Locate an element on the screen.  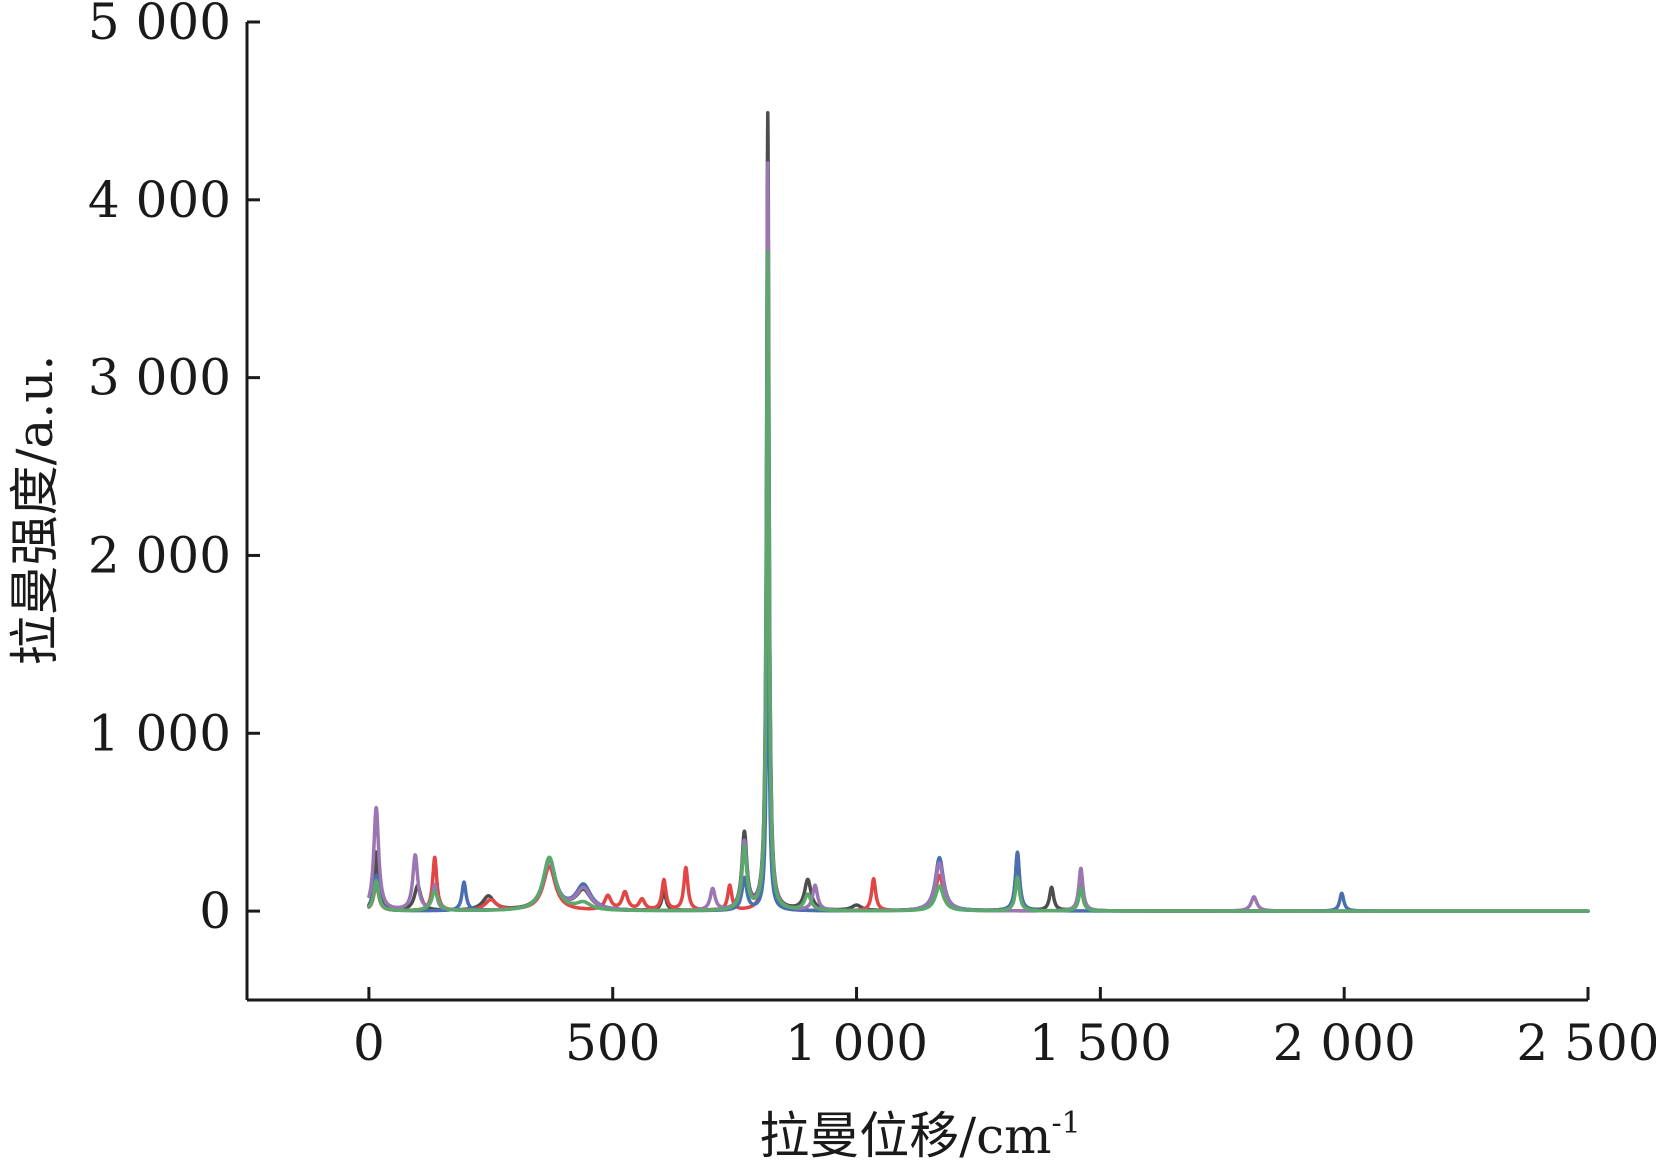
x-axis-title: 拉曼位移/cm-1 is located at coordinates (920, 1135).